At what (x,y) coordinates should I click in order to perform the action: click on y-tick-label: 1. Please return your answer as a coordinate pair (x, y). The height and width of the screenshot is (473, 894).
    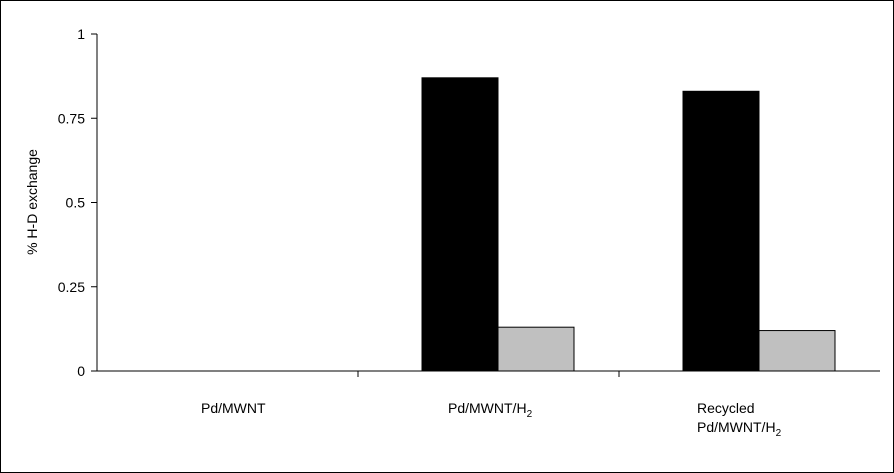
    Looking at the image, I should click on (81, 34).